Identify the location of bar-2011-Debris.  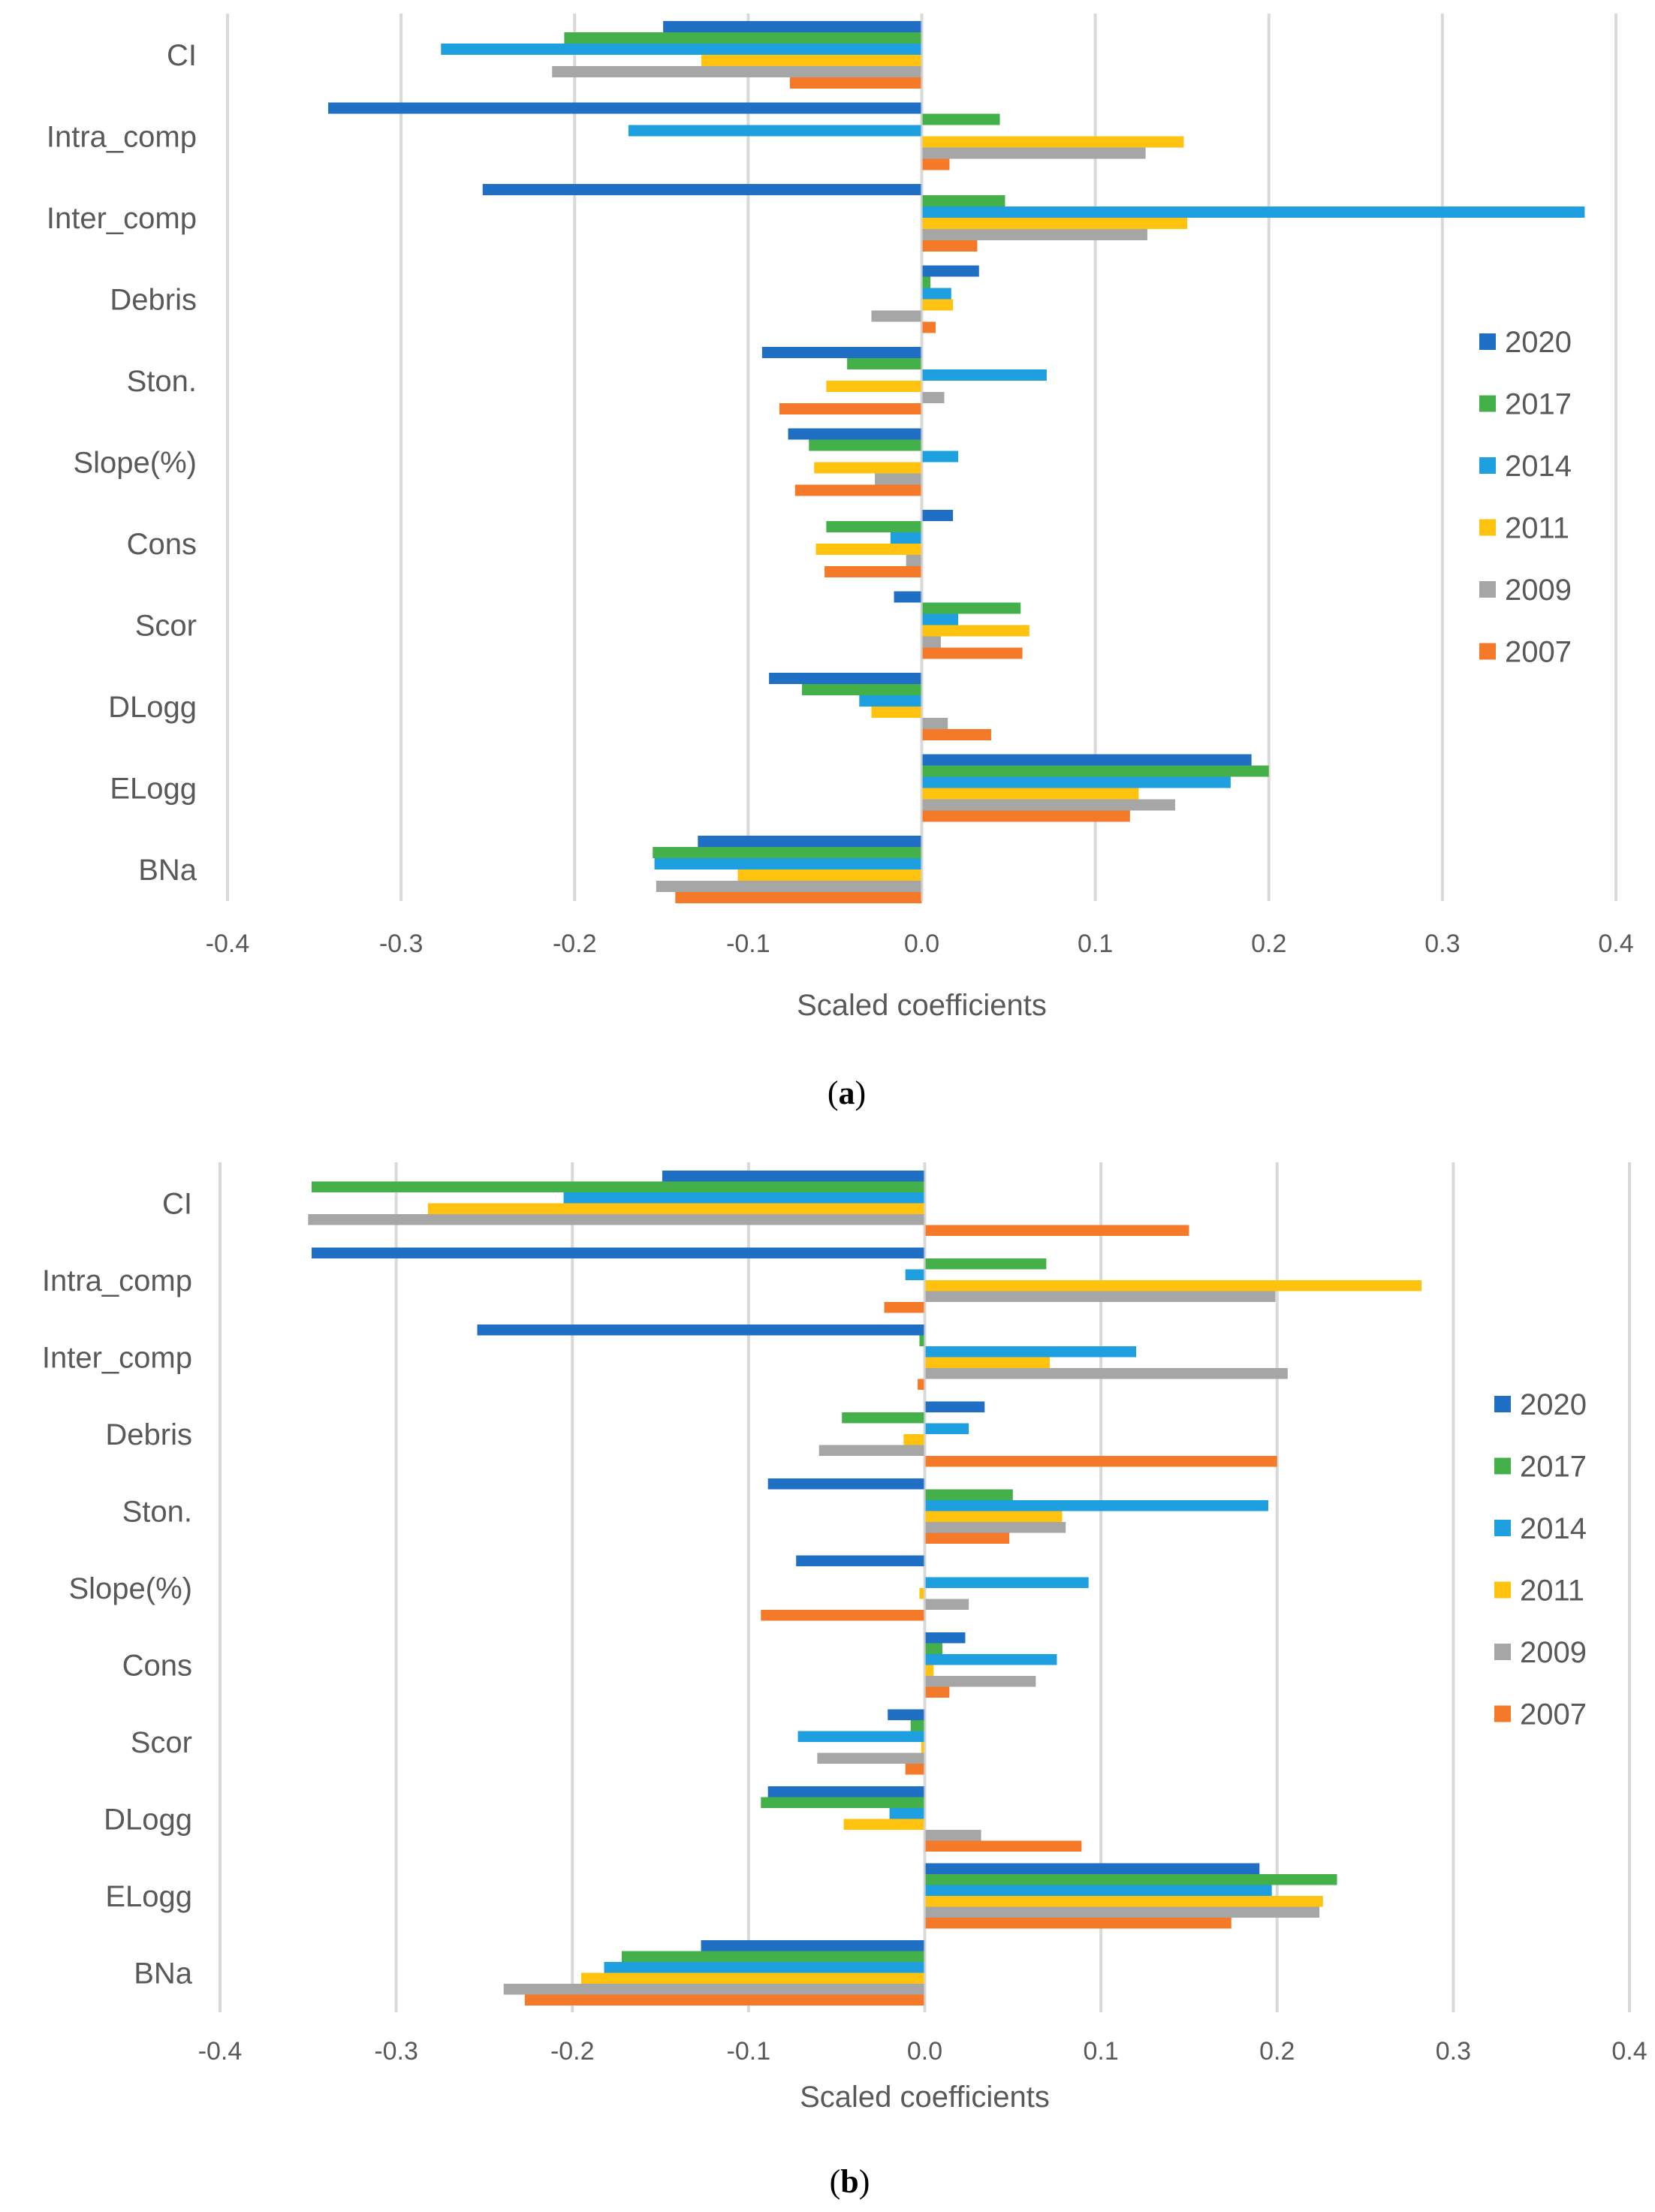
(914, 1439).